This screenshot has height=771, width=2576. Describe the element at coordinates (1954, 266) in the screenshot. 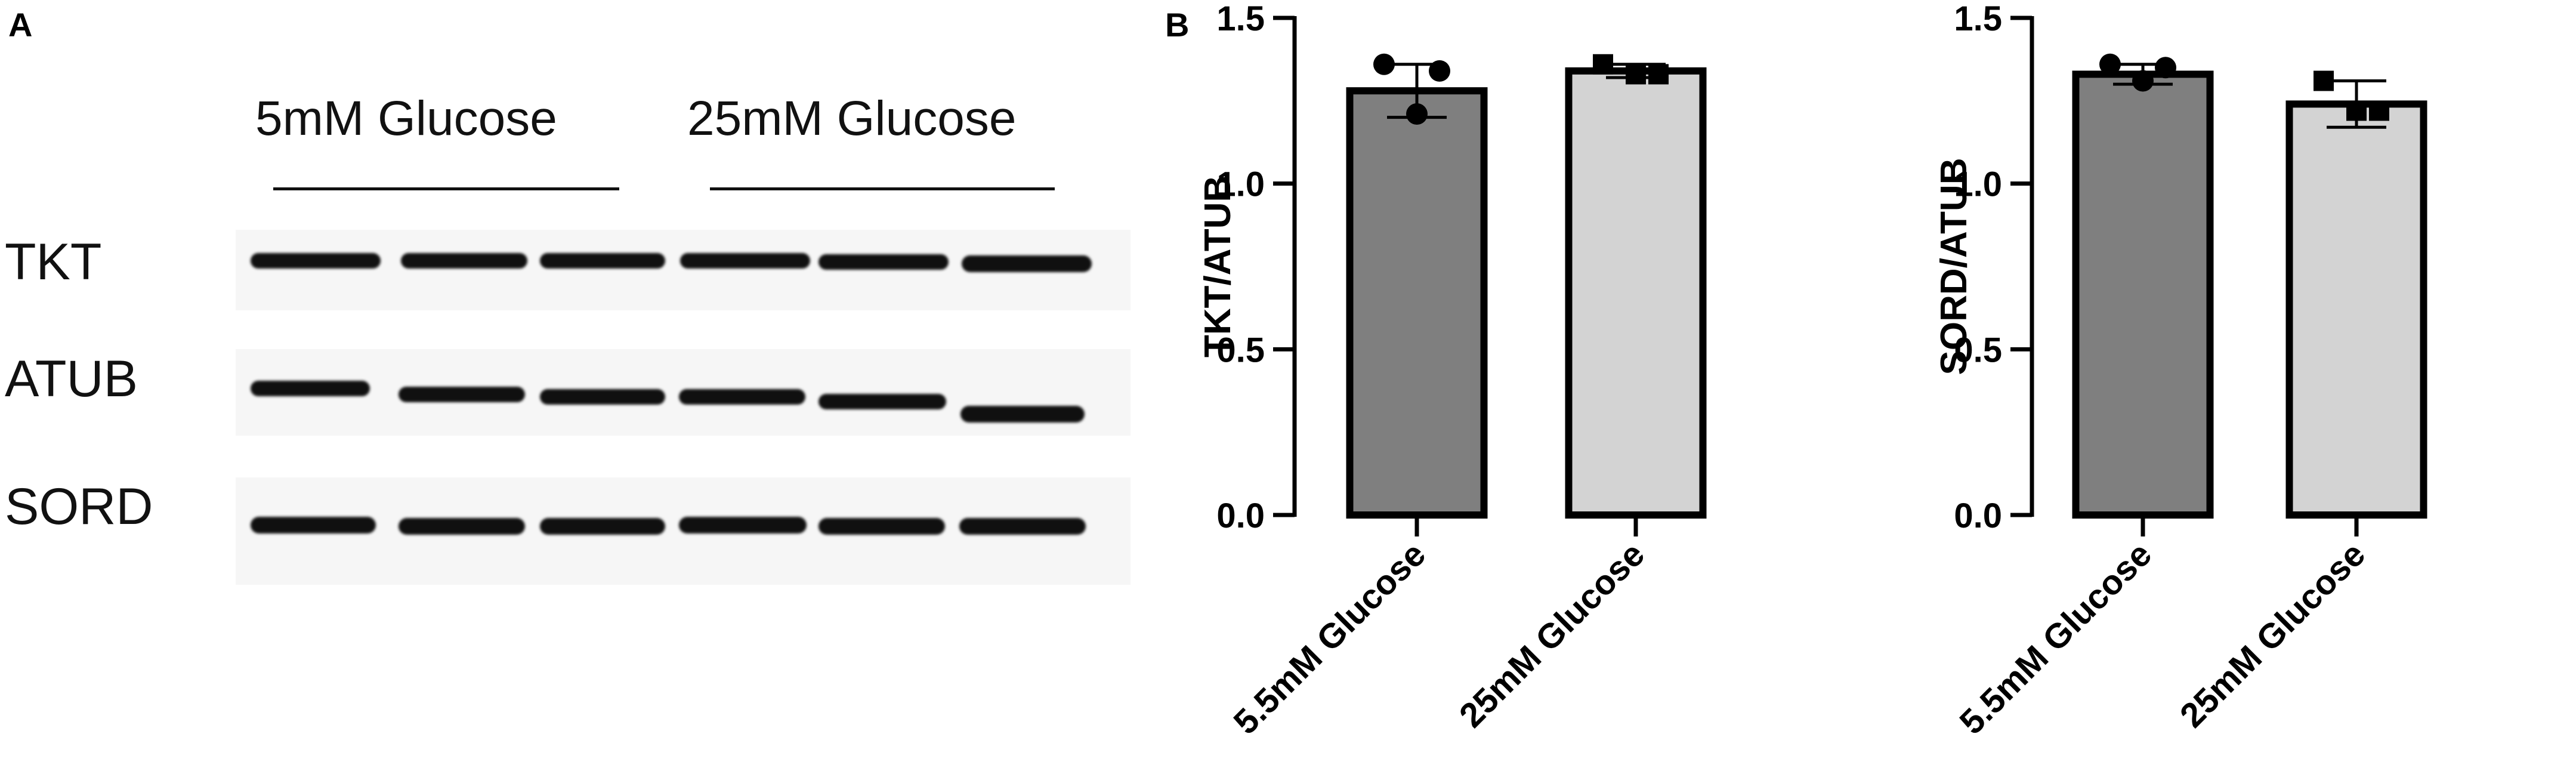

I see `y-axis-title-sord: SORD/ATUB` at that location.